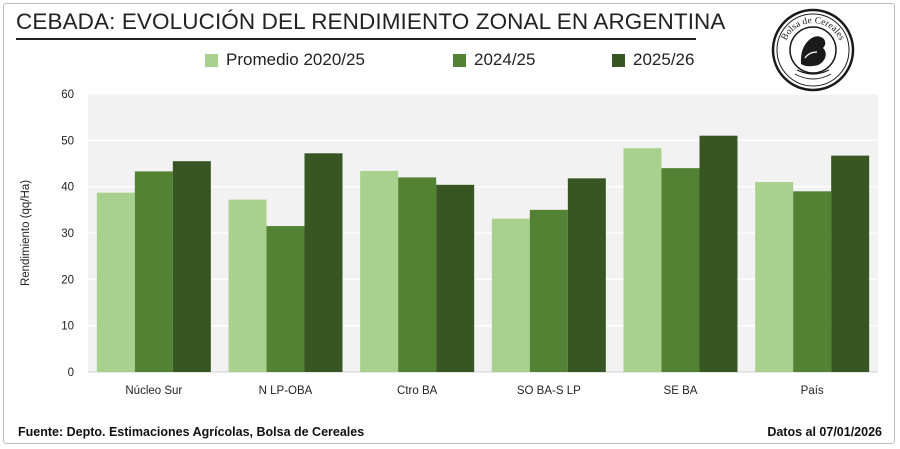 The height and width of the screenshot is (449, 900). I want to click on title-underline, so click(356, 39).